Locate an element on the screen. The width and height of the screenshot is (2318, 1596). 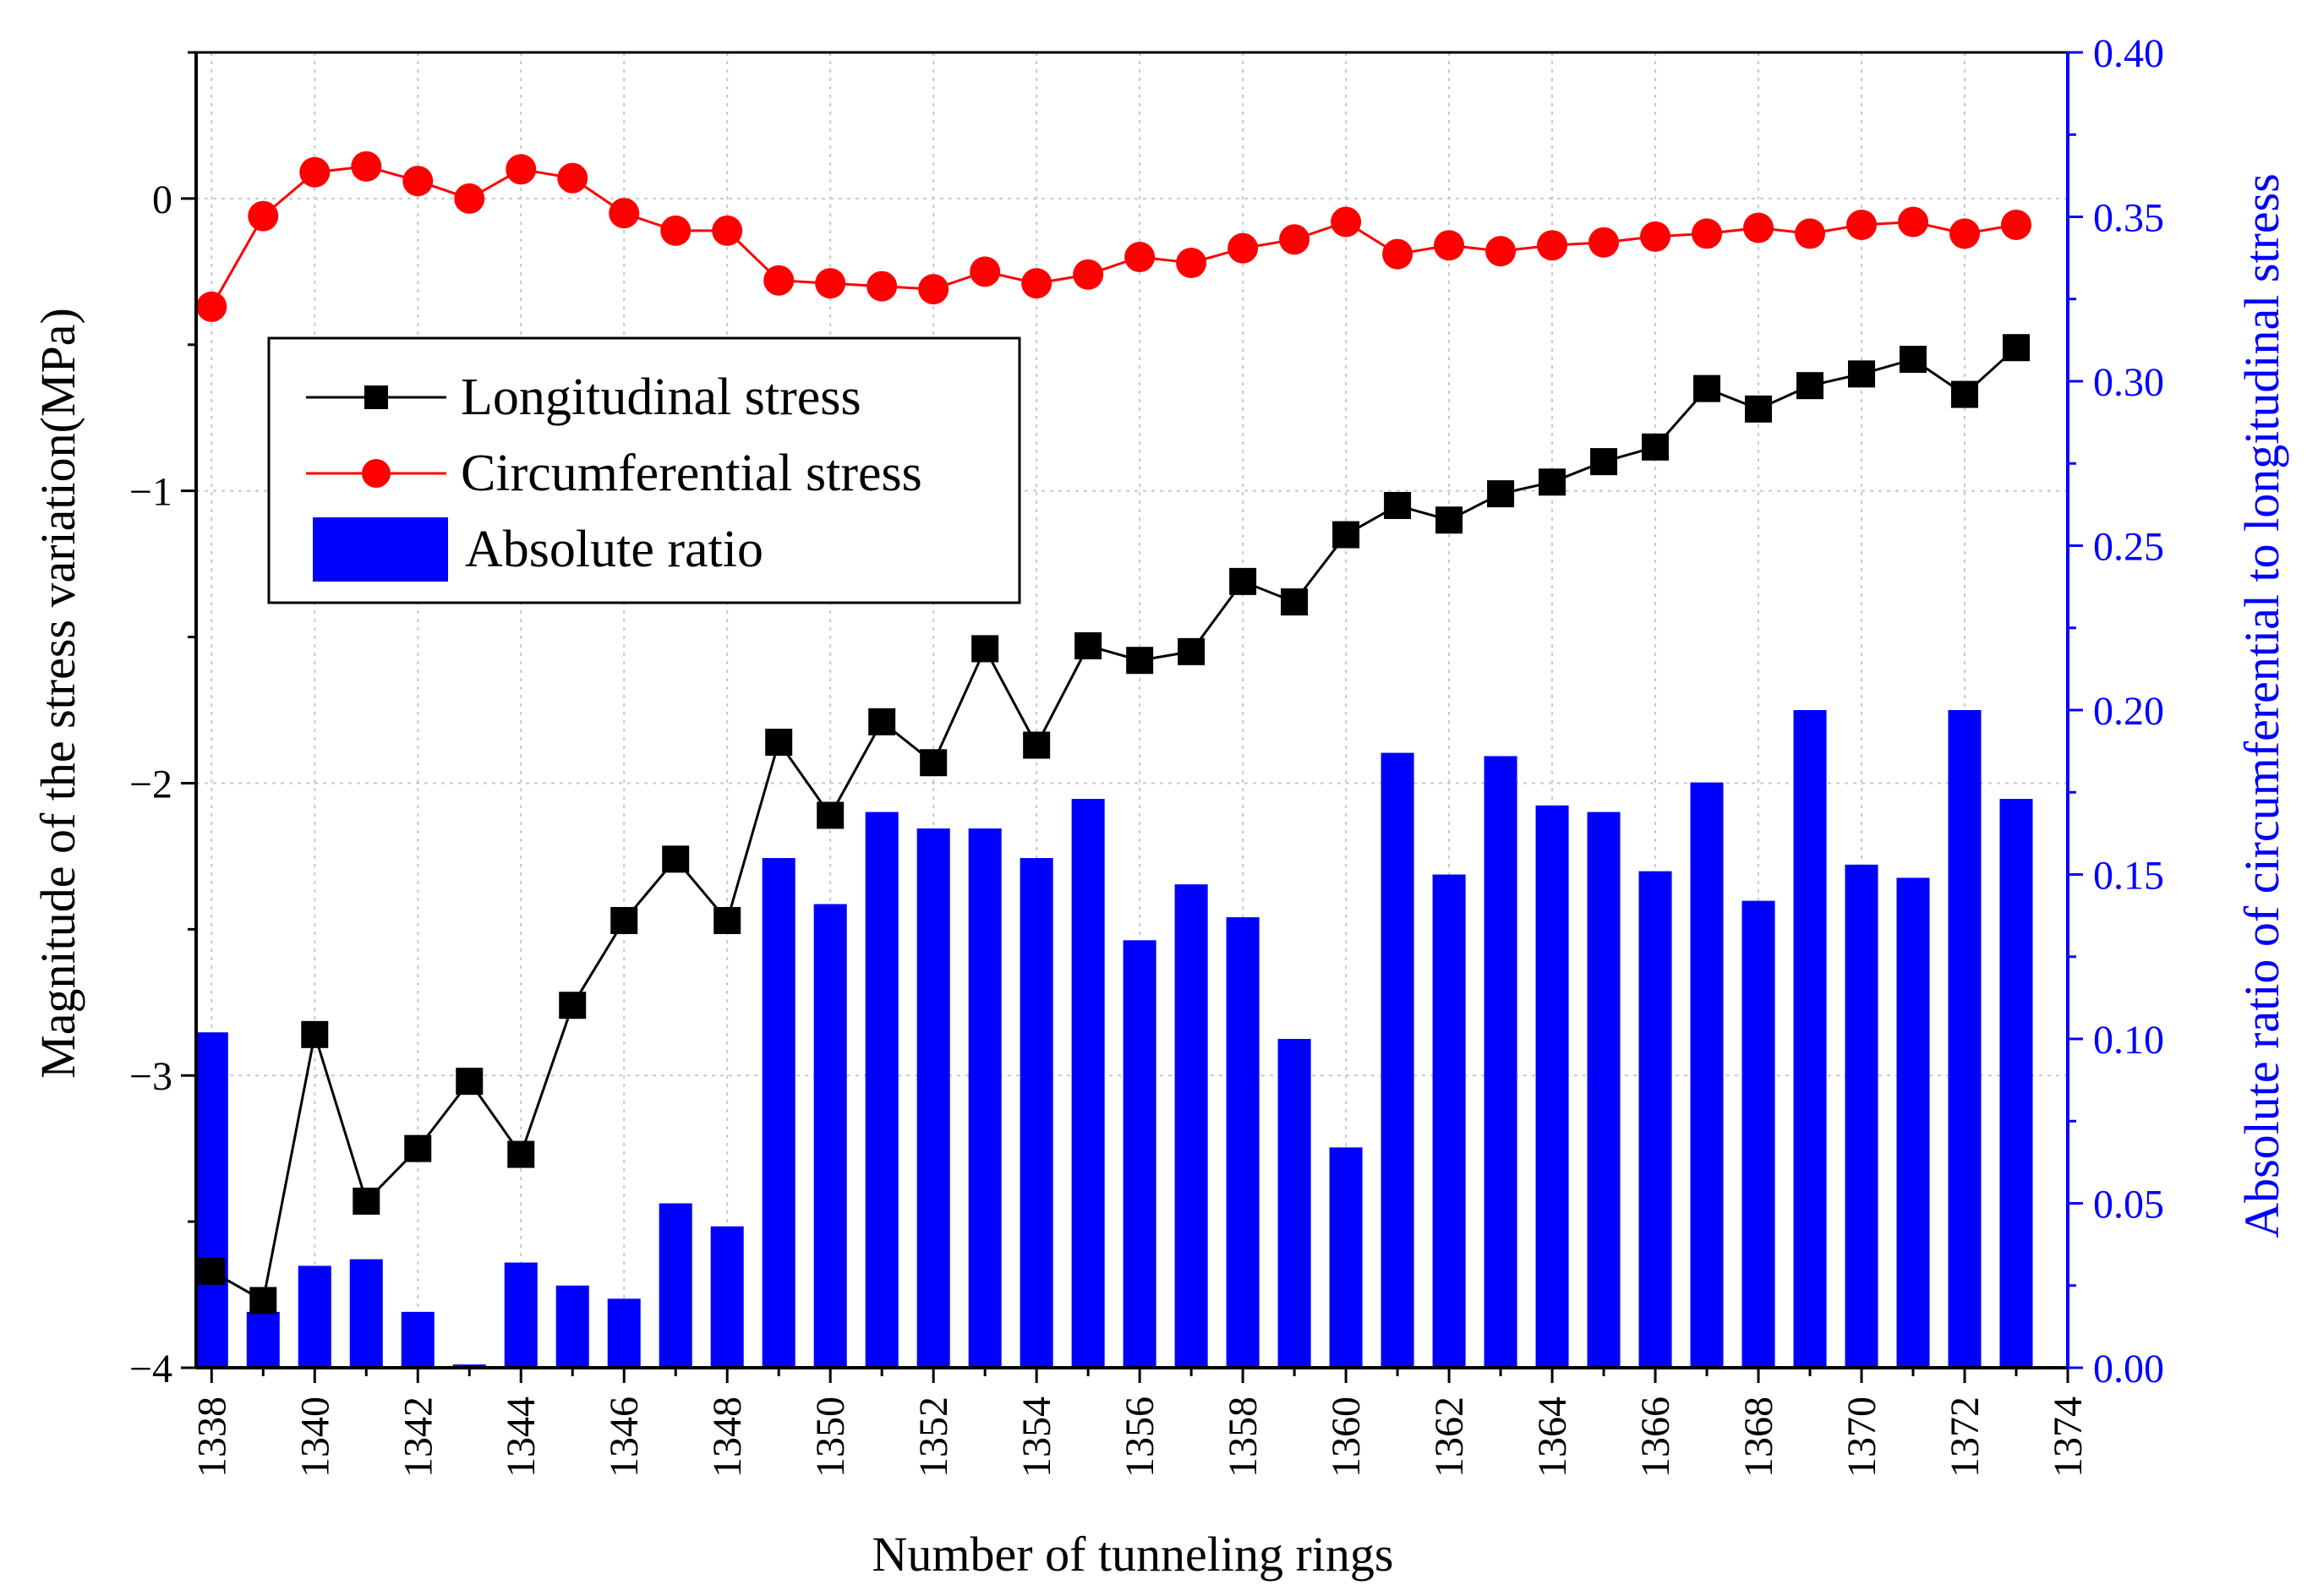
x-tick-label: 1354 is located at coordinates (1036, 1437).